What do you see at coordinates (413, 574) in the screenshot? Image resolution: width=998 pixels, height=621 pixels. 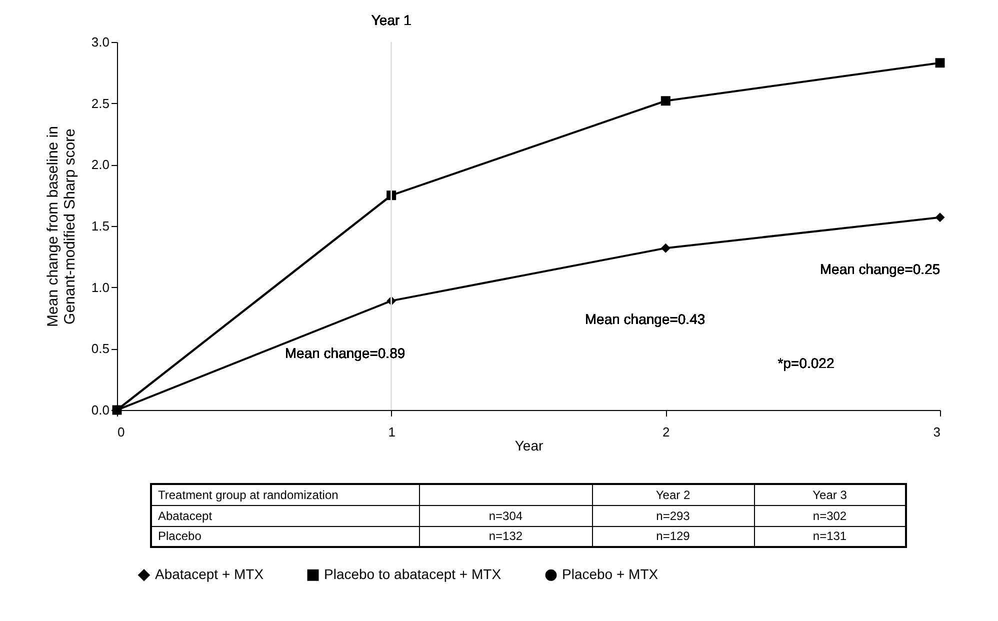 I see `legend-label: Placebo to abatacept + MTX` at bounding box center [413, 574].